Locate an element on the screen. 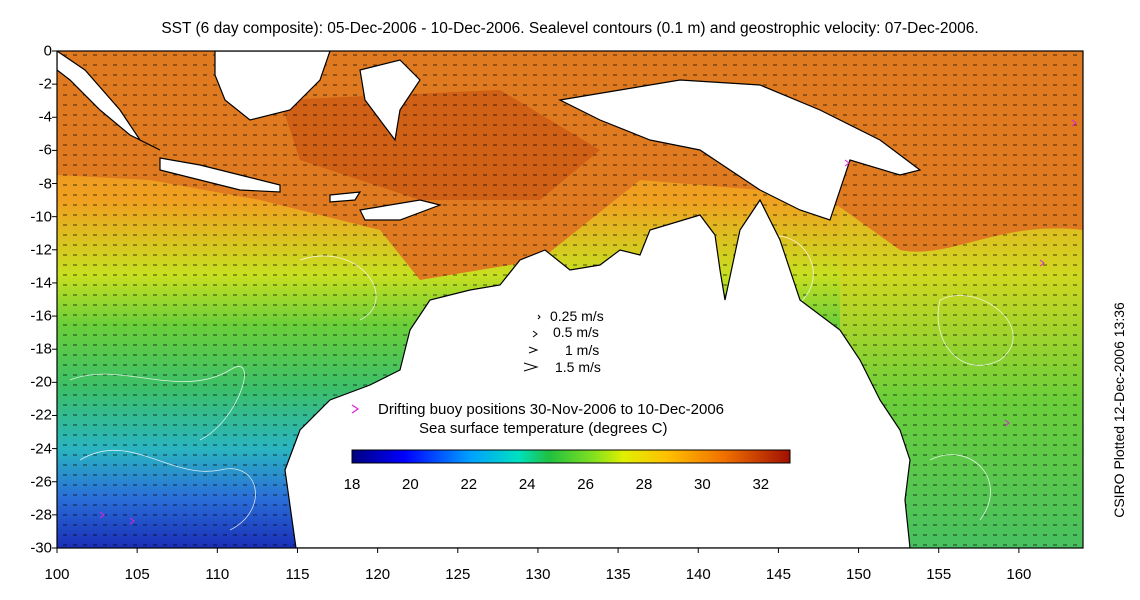 The height and width of the screenshot is (600, 1140). credit-label: CSIRO Plotted 12-Dec-2006 13:36 is located at coordinates (1119, 410).